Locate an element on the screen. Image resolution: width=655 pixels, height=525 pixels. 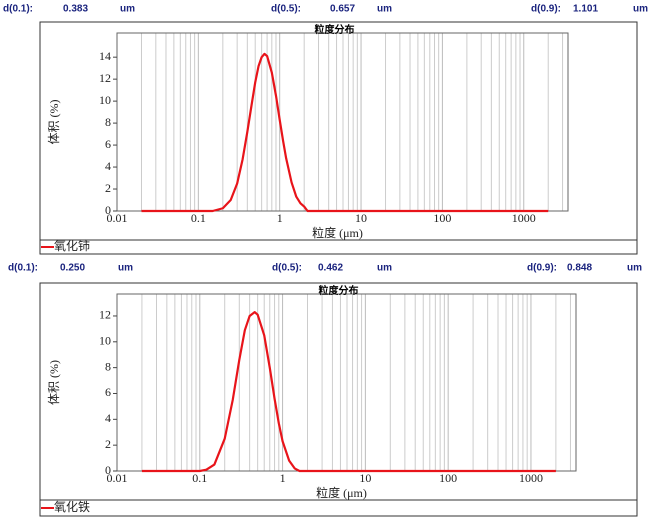
y-tick-label: 14 is located at coordinates (105, 56).